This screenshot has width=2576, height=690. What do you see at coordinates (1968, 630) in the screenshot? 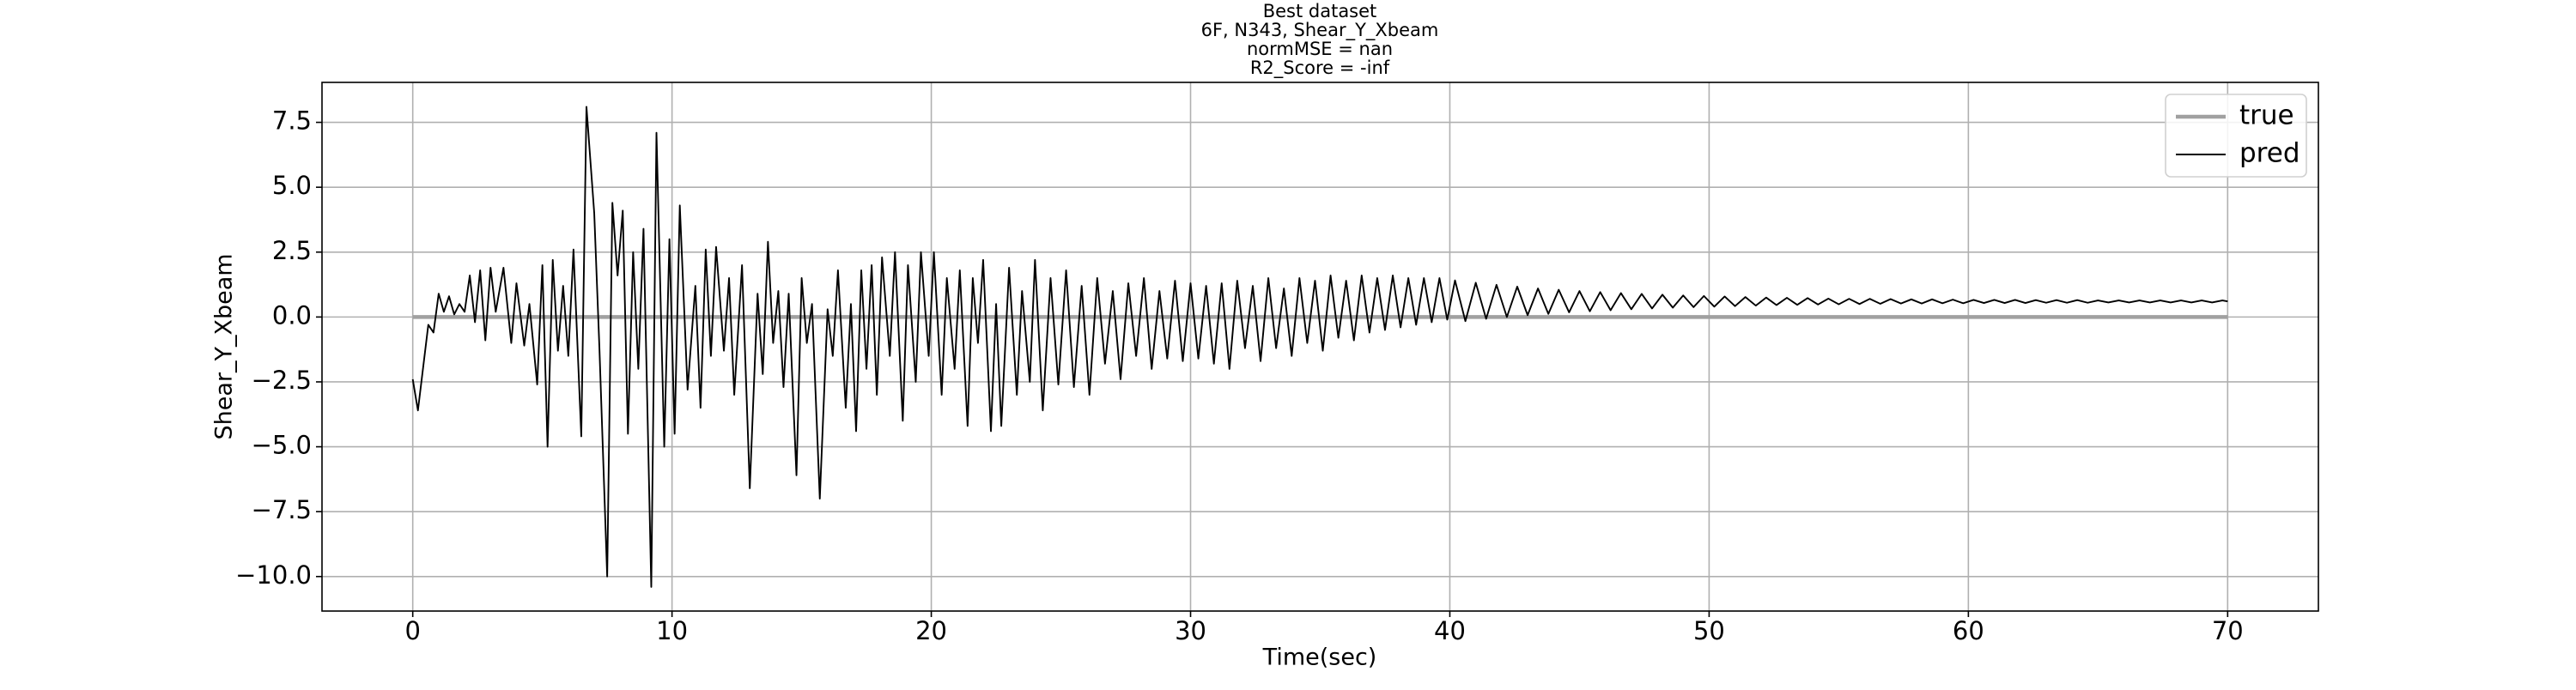
I see `x-tick-label: 60` at bounding box center [1968, 630].